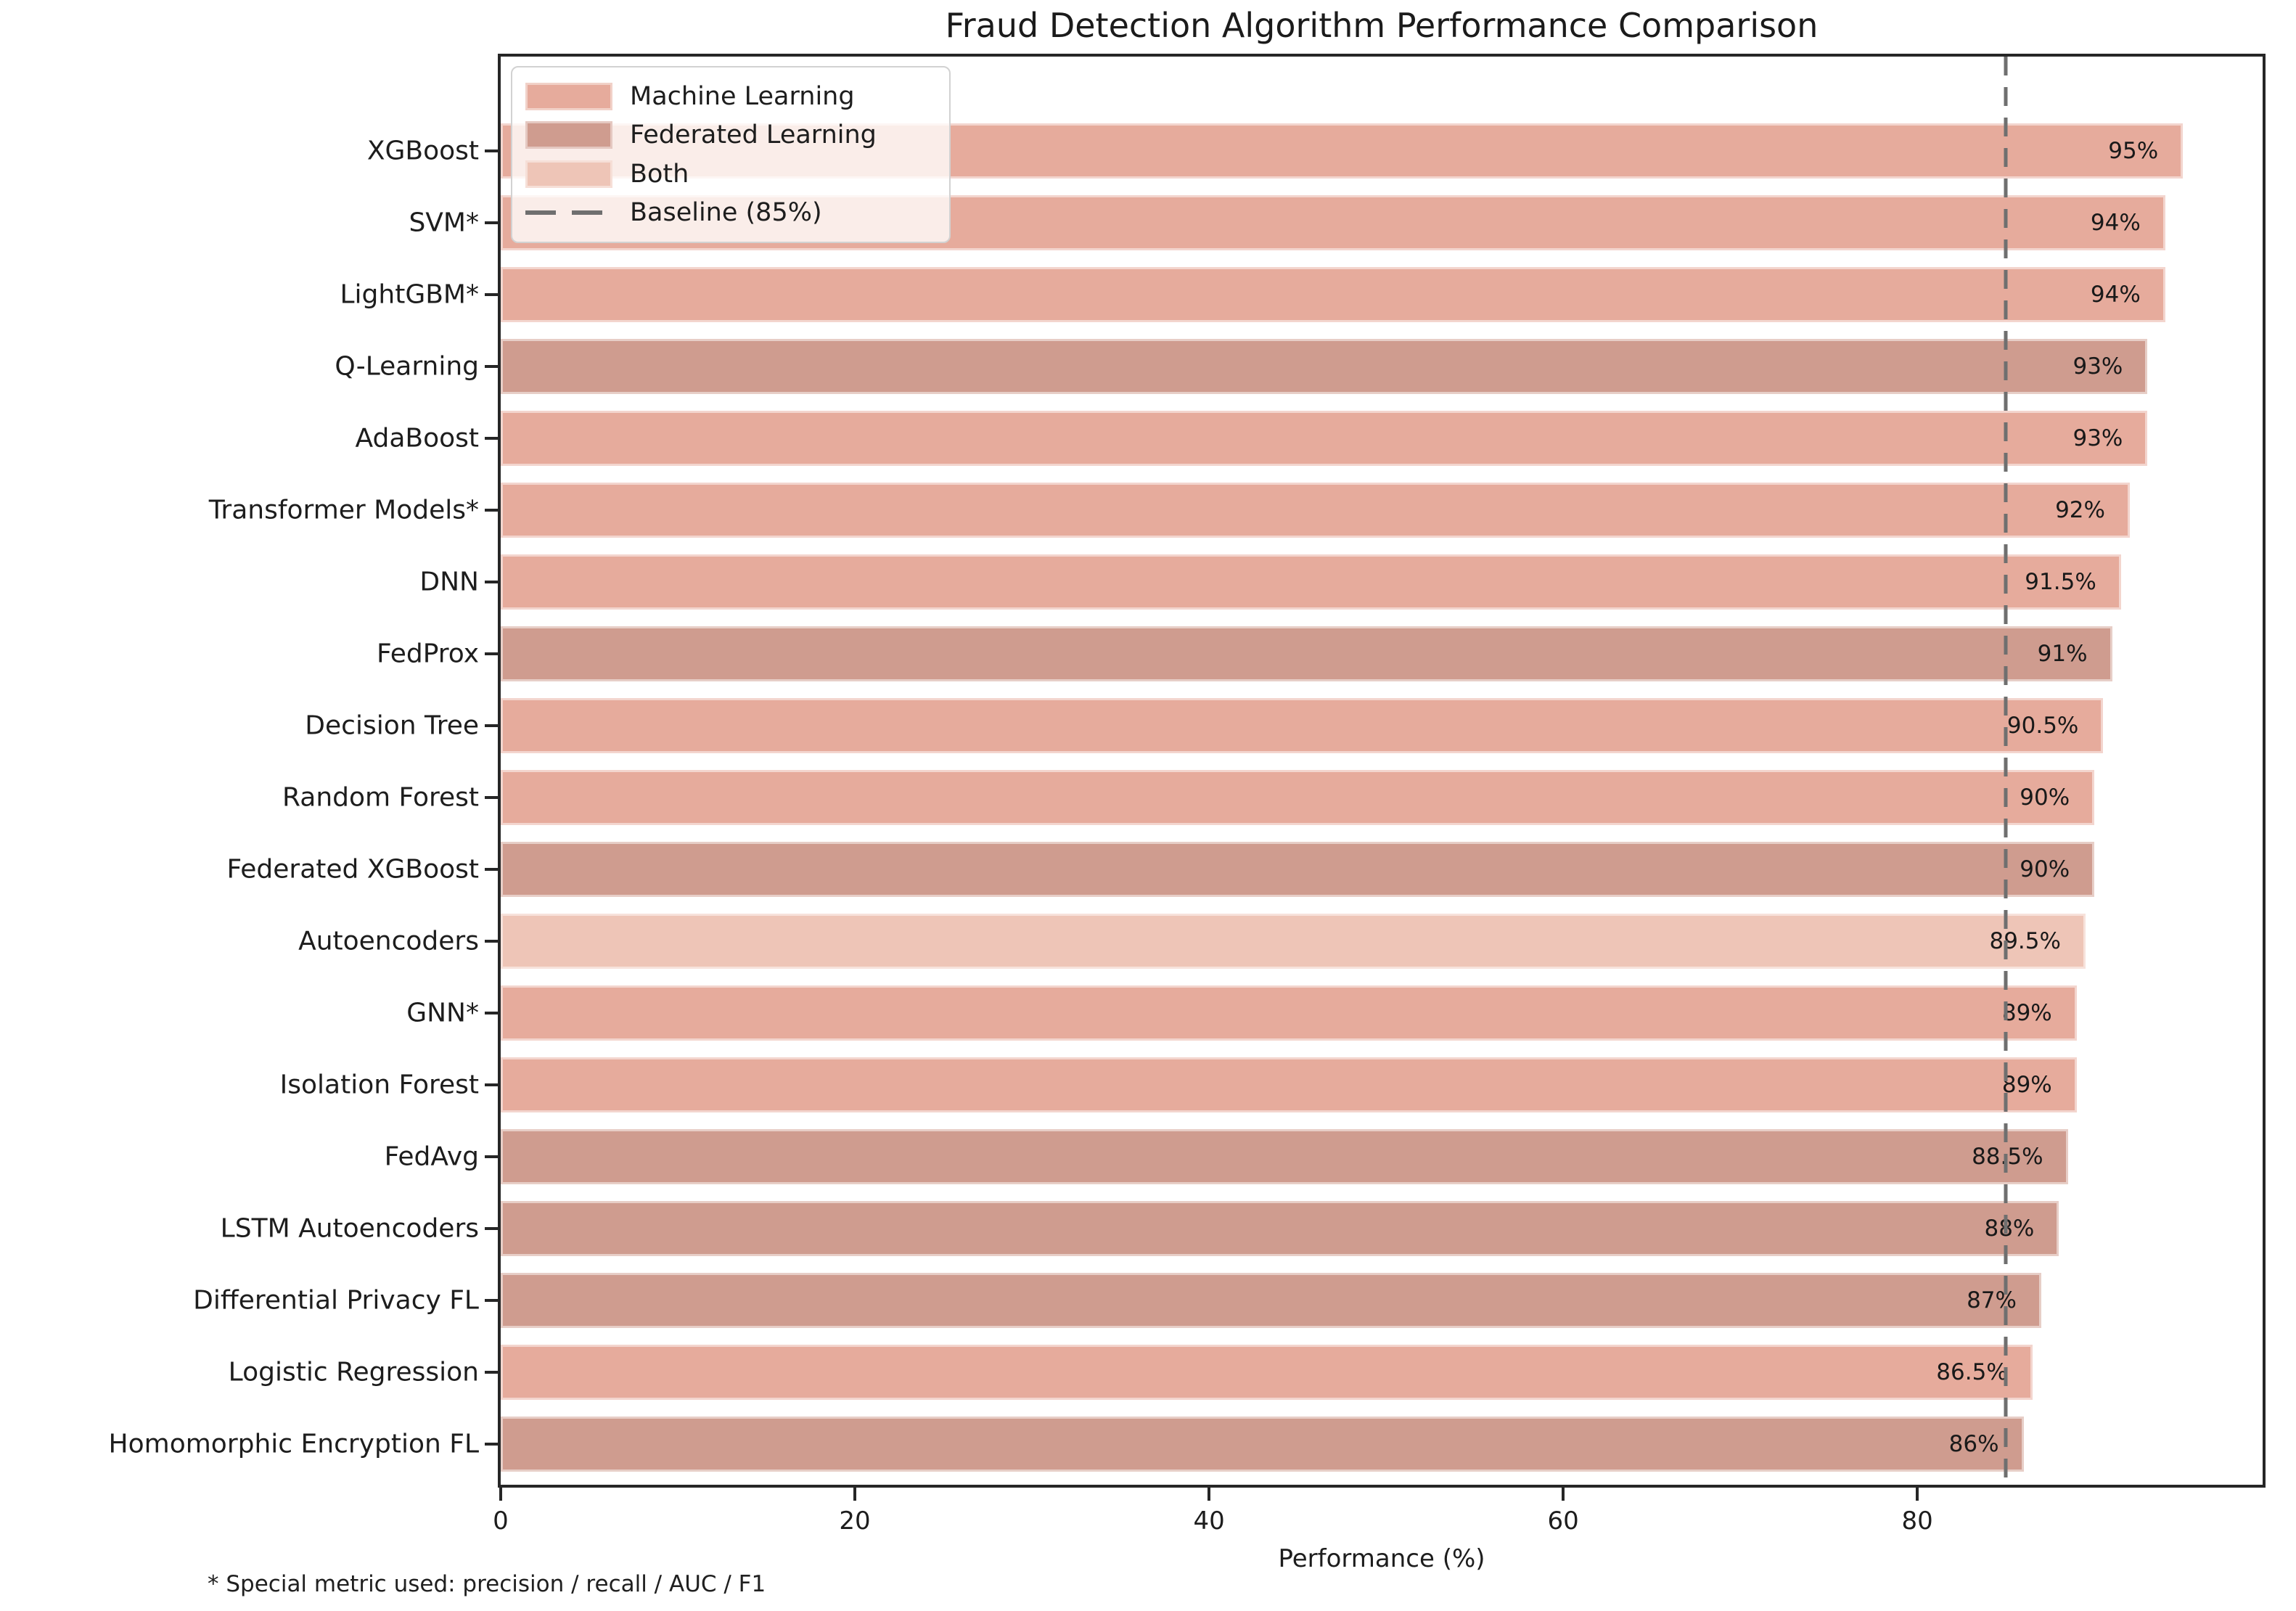  I want to click on baseline-dashed-line, so click(2006, 771).